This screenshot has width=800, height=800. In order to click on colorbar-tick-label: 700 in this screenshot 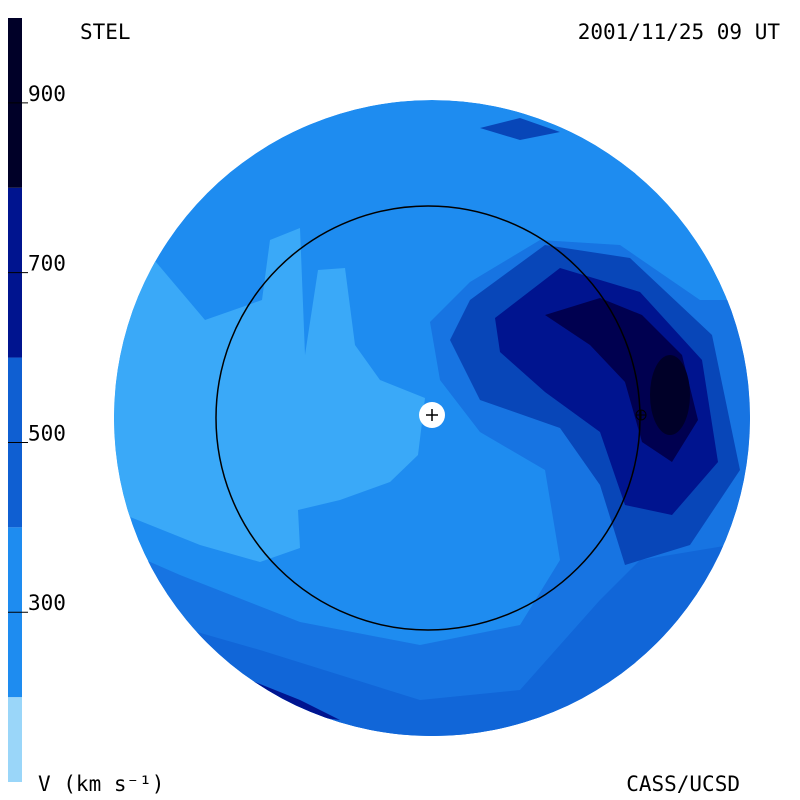, I will do `click(47, 264)`.